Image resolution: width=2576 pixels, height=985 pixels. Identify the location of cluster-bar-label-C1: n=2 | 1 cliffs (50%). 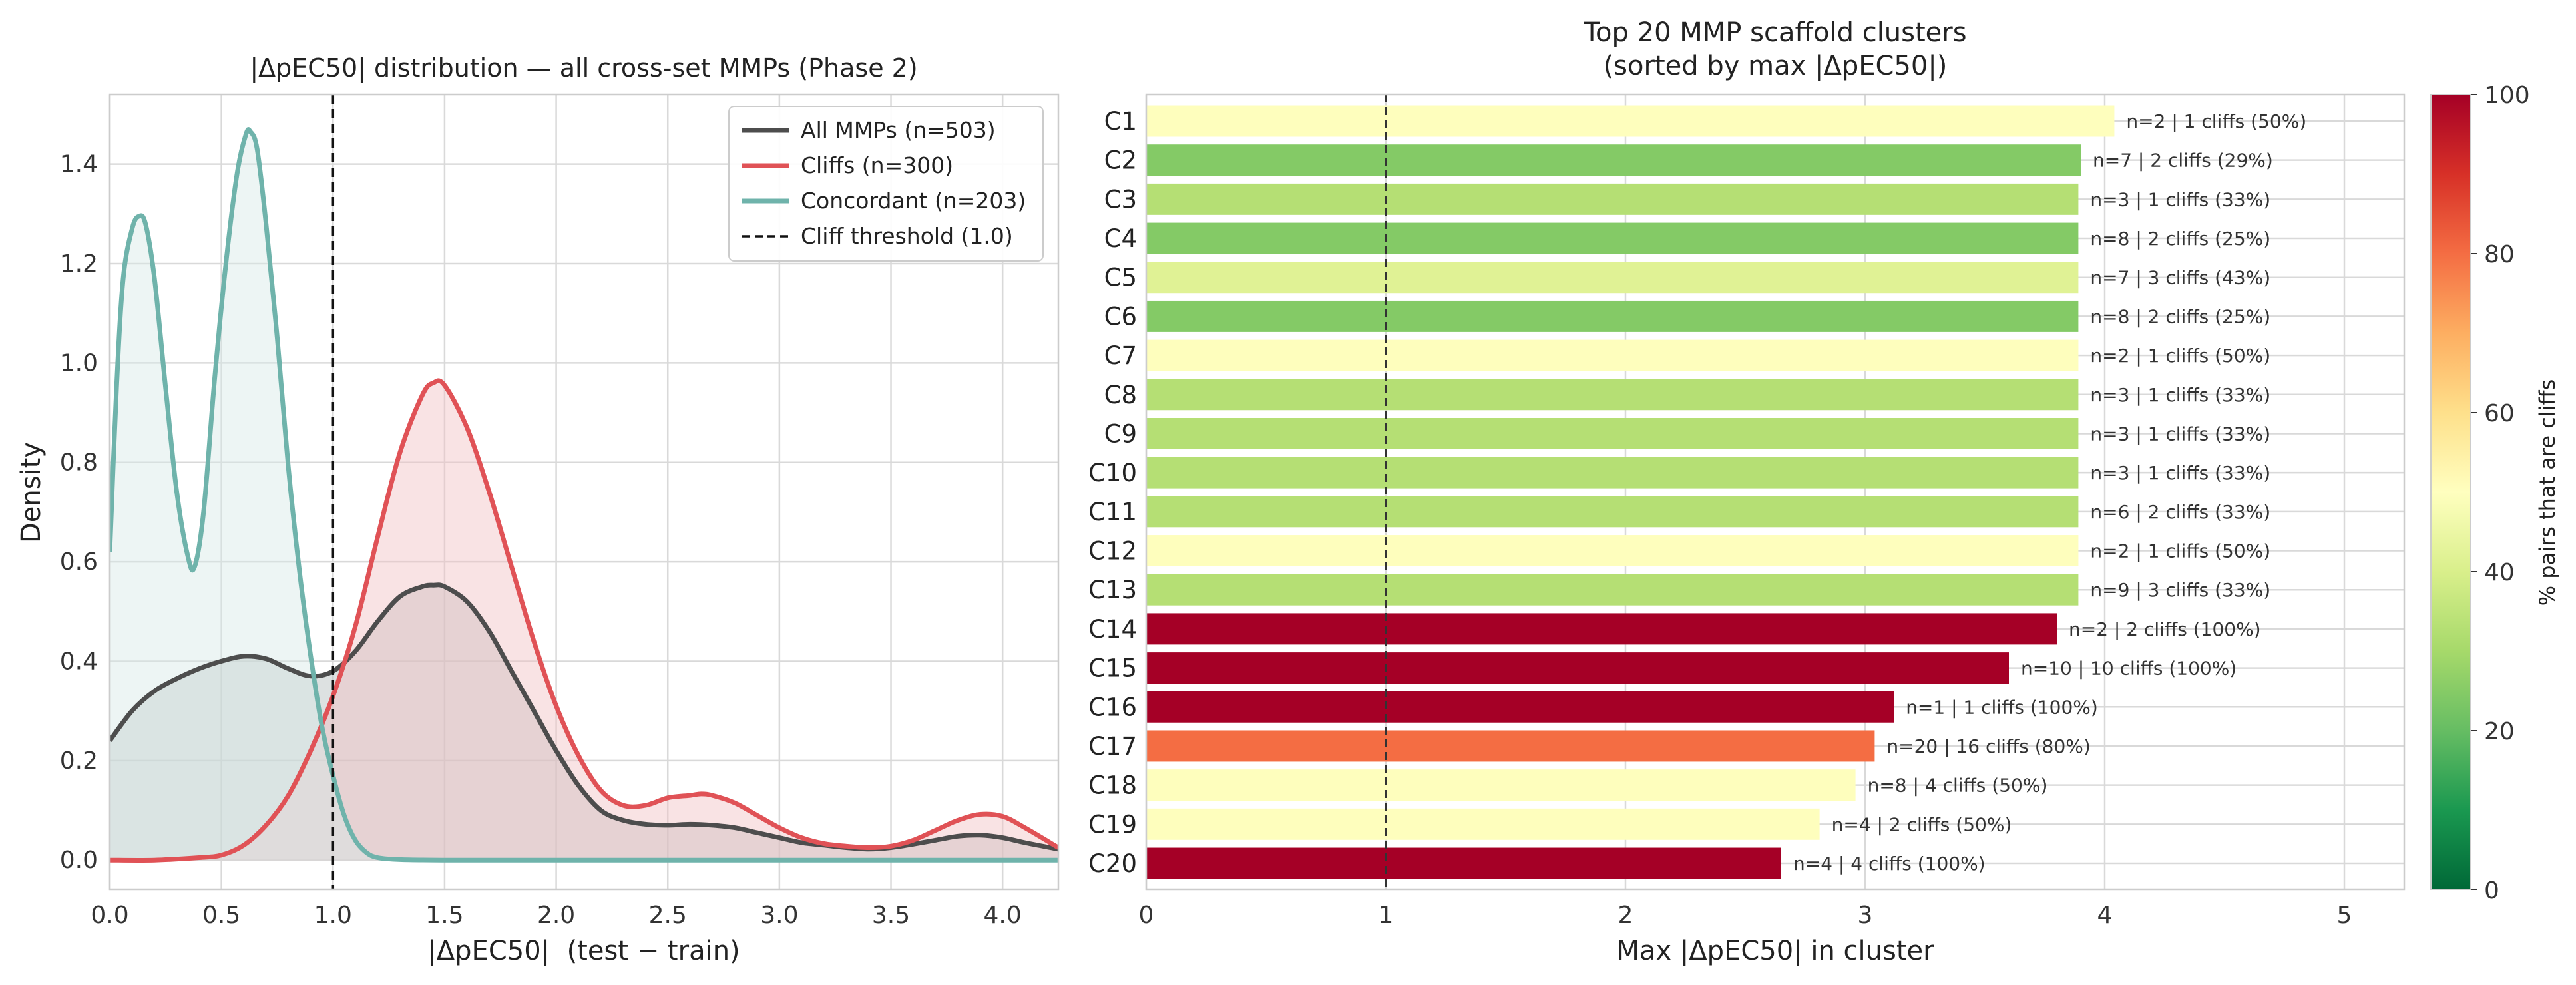
(2216, 121).